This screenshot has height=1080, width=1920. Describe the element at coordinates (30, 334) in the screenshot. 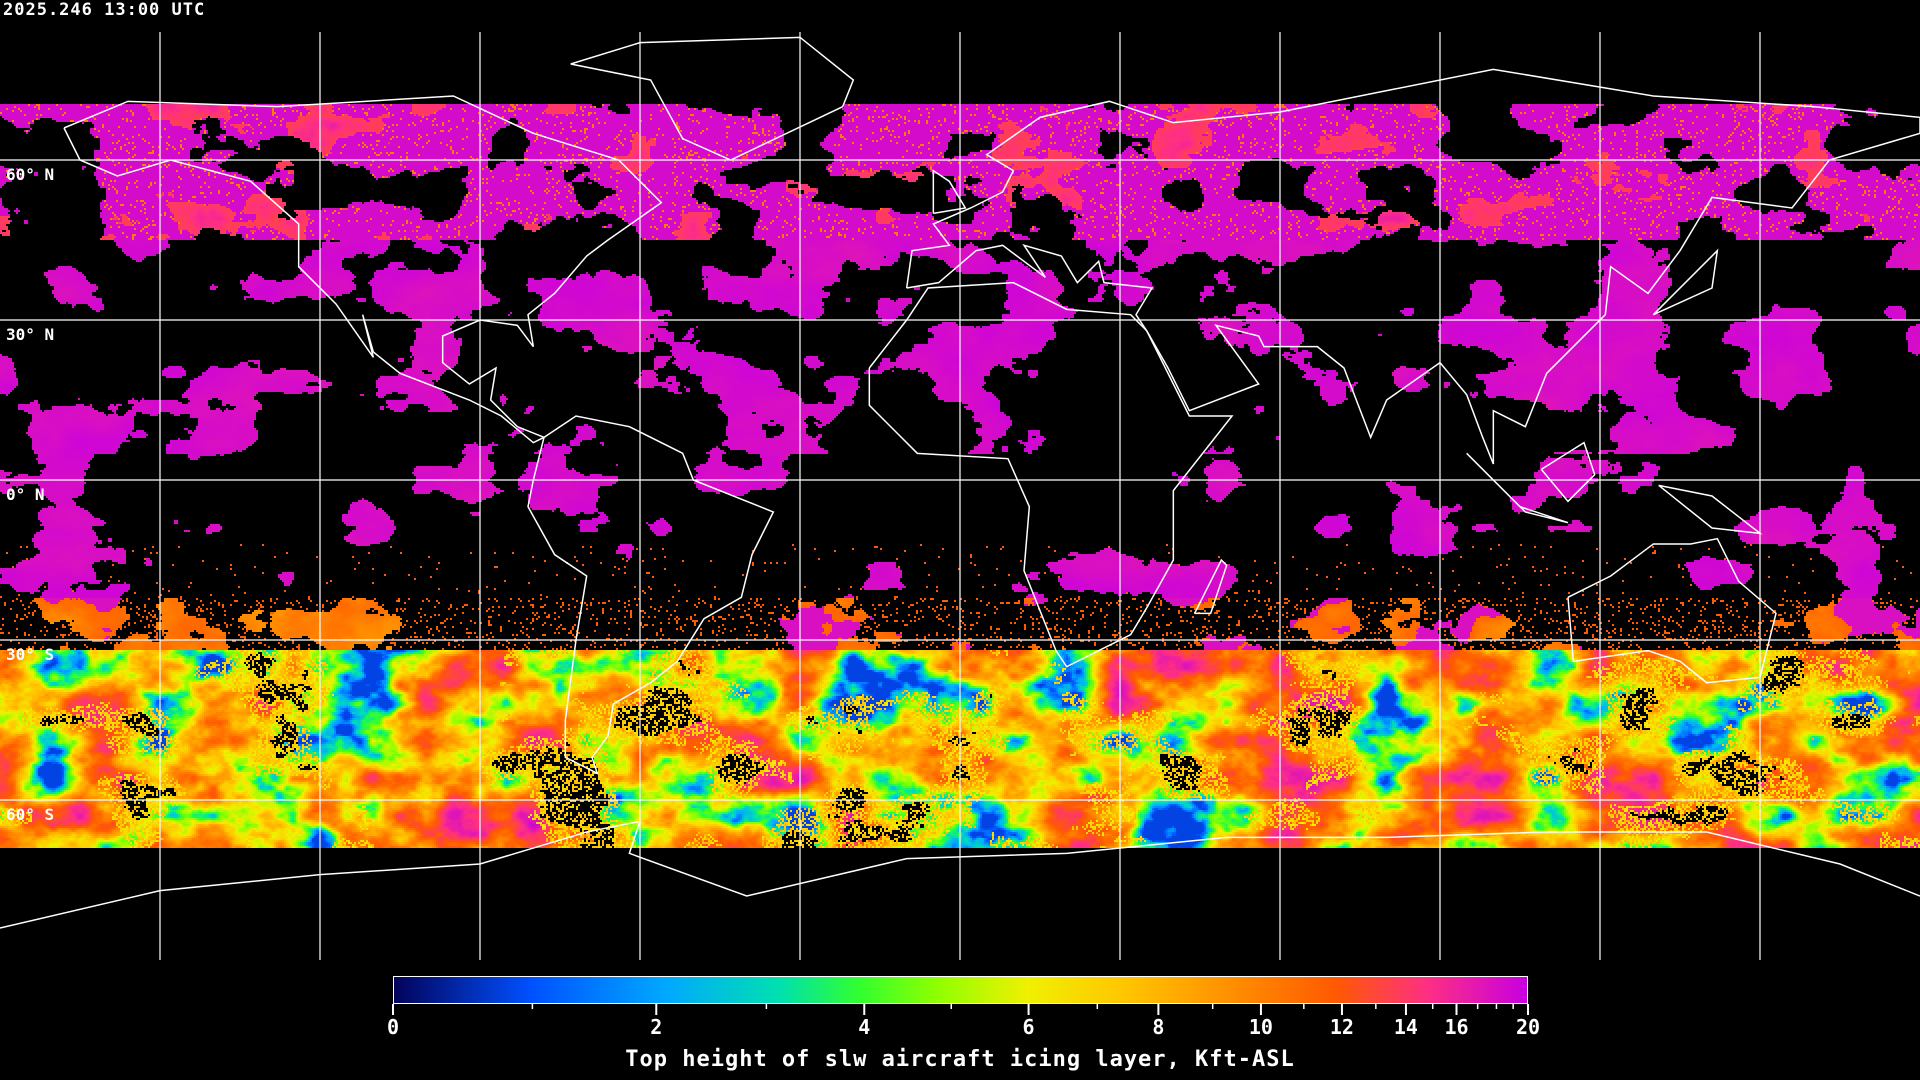

I see `lat-label: 30° N` at that location.